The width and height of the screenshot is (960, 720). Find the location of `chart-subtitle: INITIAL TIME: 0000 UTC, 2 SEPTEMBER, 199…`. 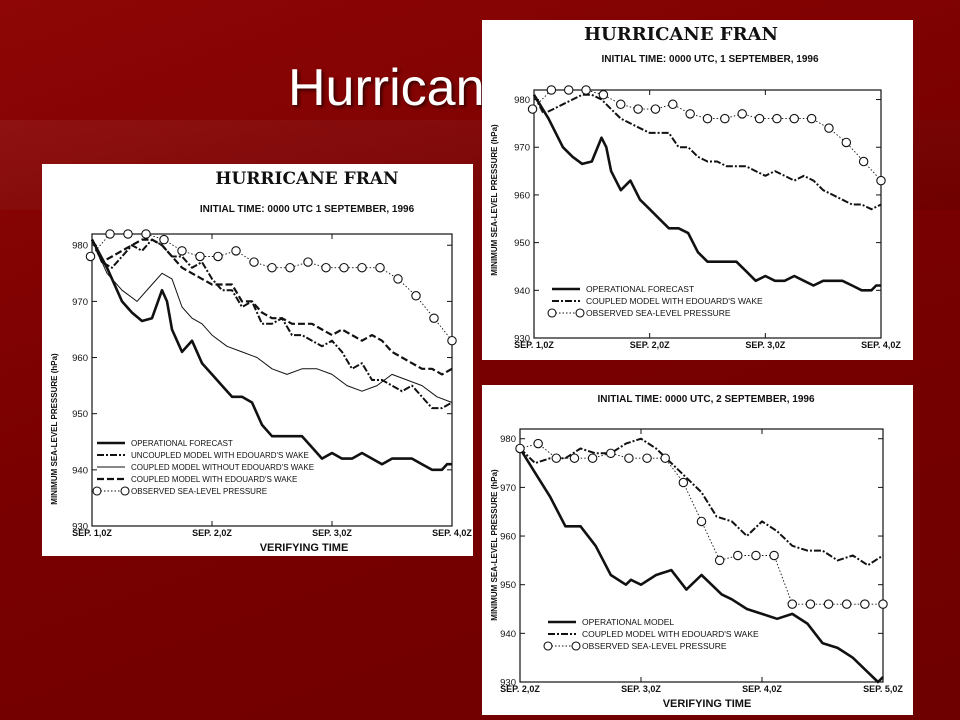

chart-subtitle: INITIAL TIME: 0000 UTC, 2 SEPTEMBER, 199… is located at coordinates (706, 399).